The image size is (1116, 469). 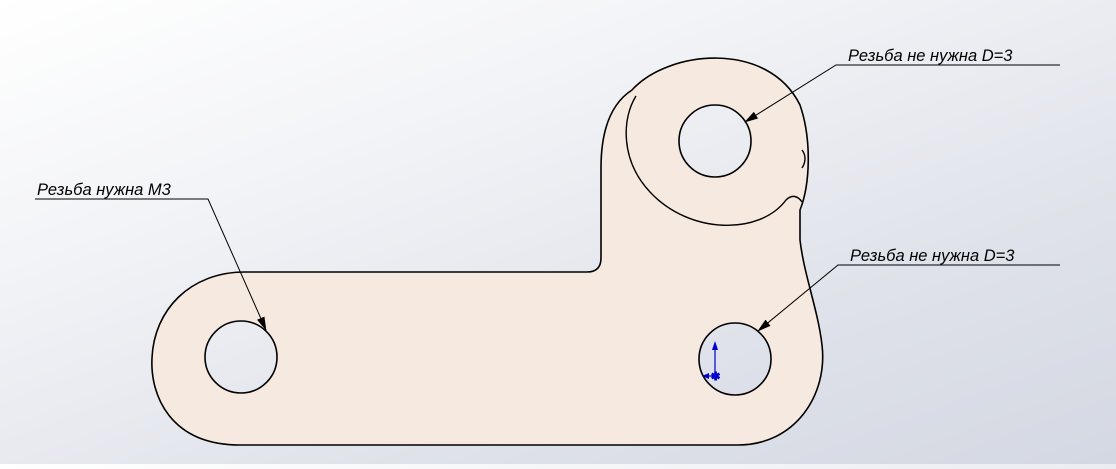 What do you see at coordinates (715, 160) in the screenshot?
I see `boss-contour` at bounding box center [715, 160].